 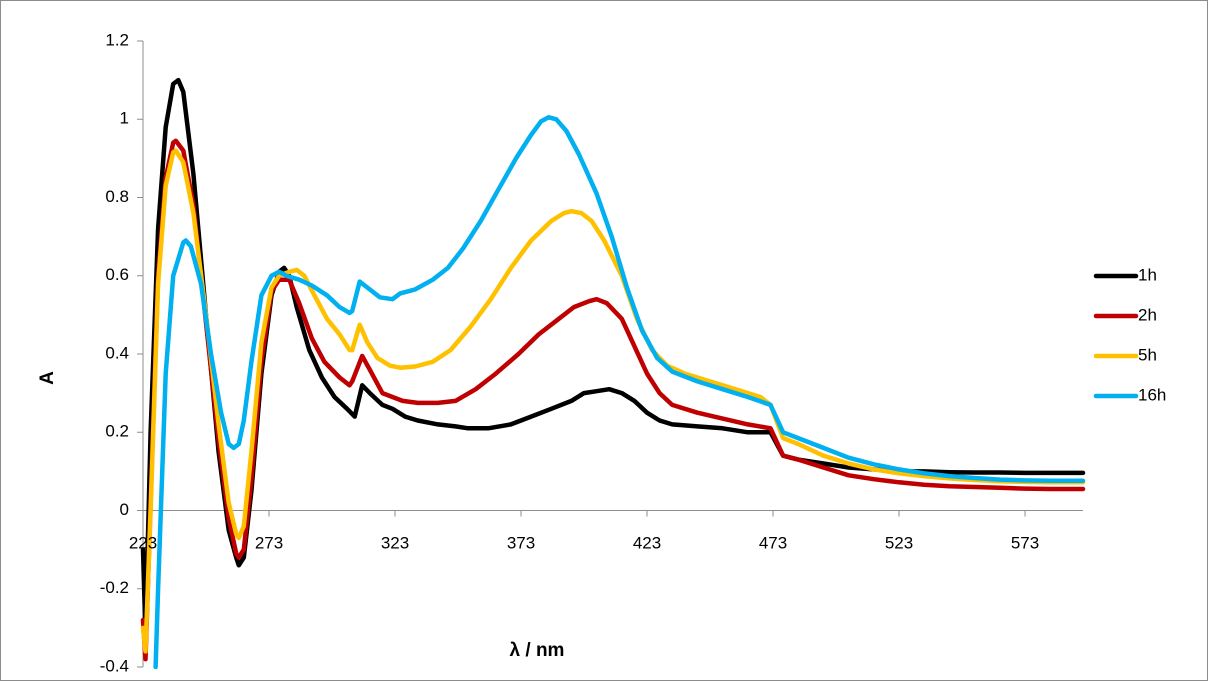 I want to click on y-tick-label: 0.2, so click(x=117, y=431).